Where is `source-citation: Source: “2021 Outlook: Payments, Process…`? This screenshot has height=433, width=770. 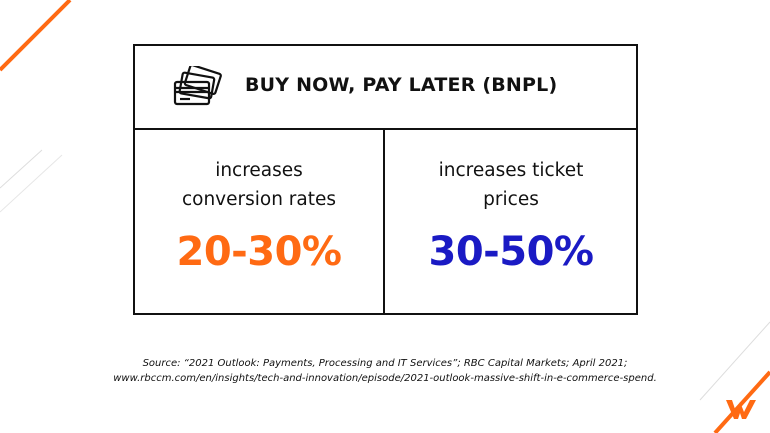
source-citation: Source: “2021 Outlook: Payments, Process… is located at coordinates (385, 371).